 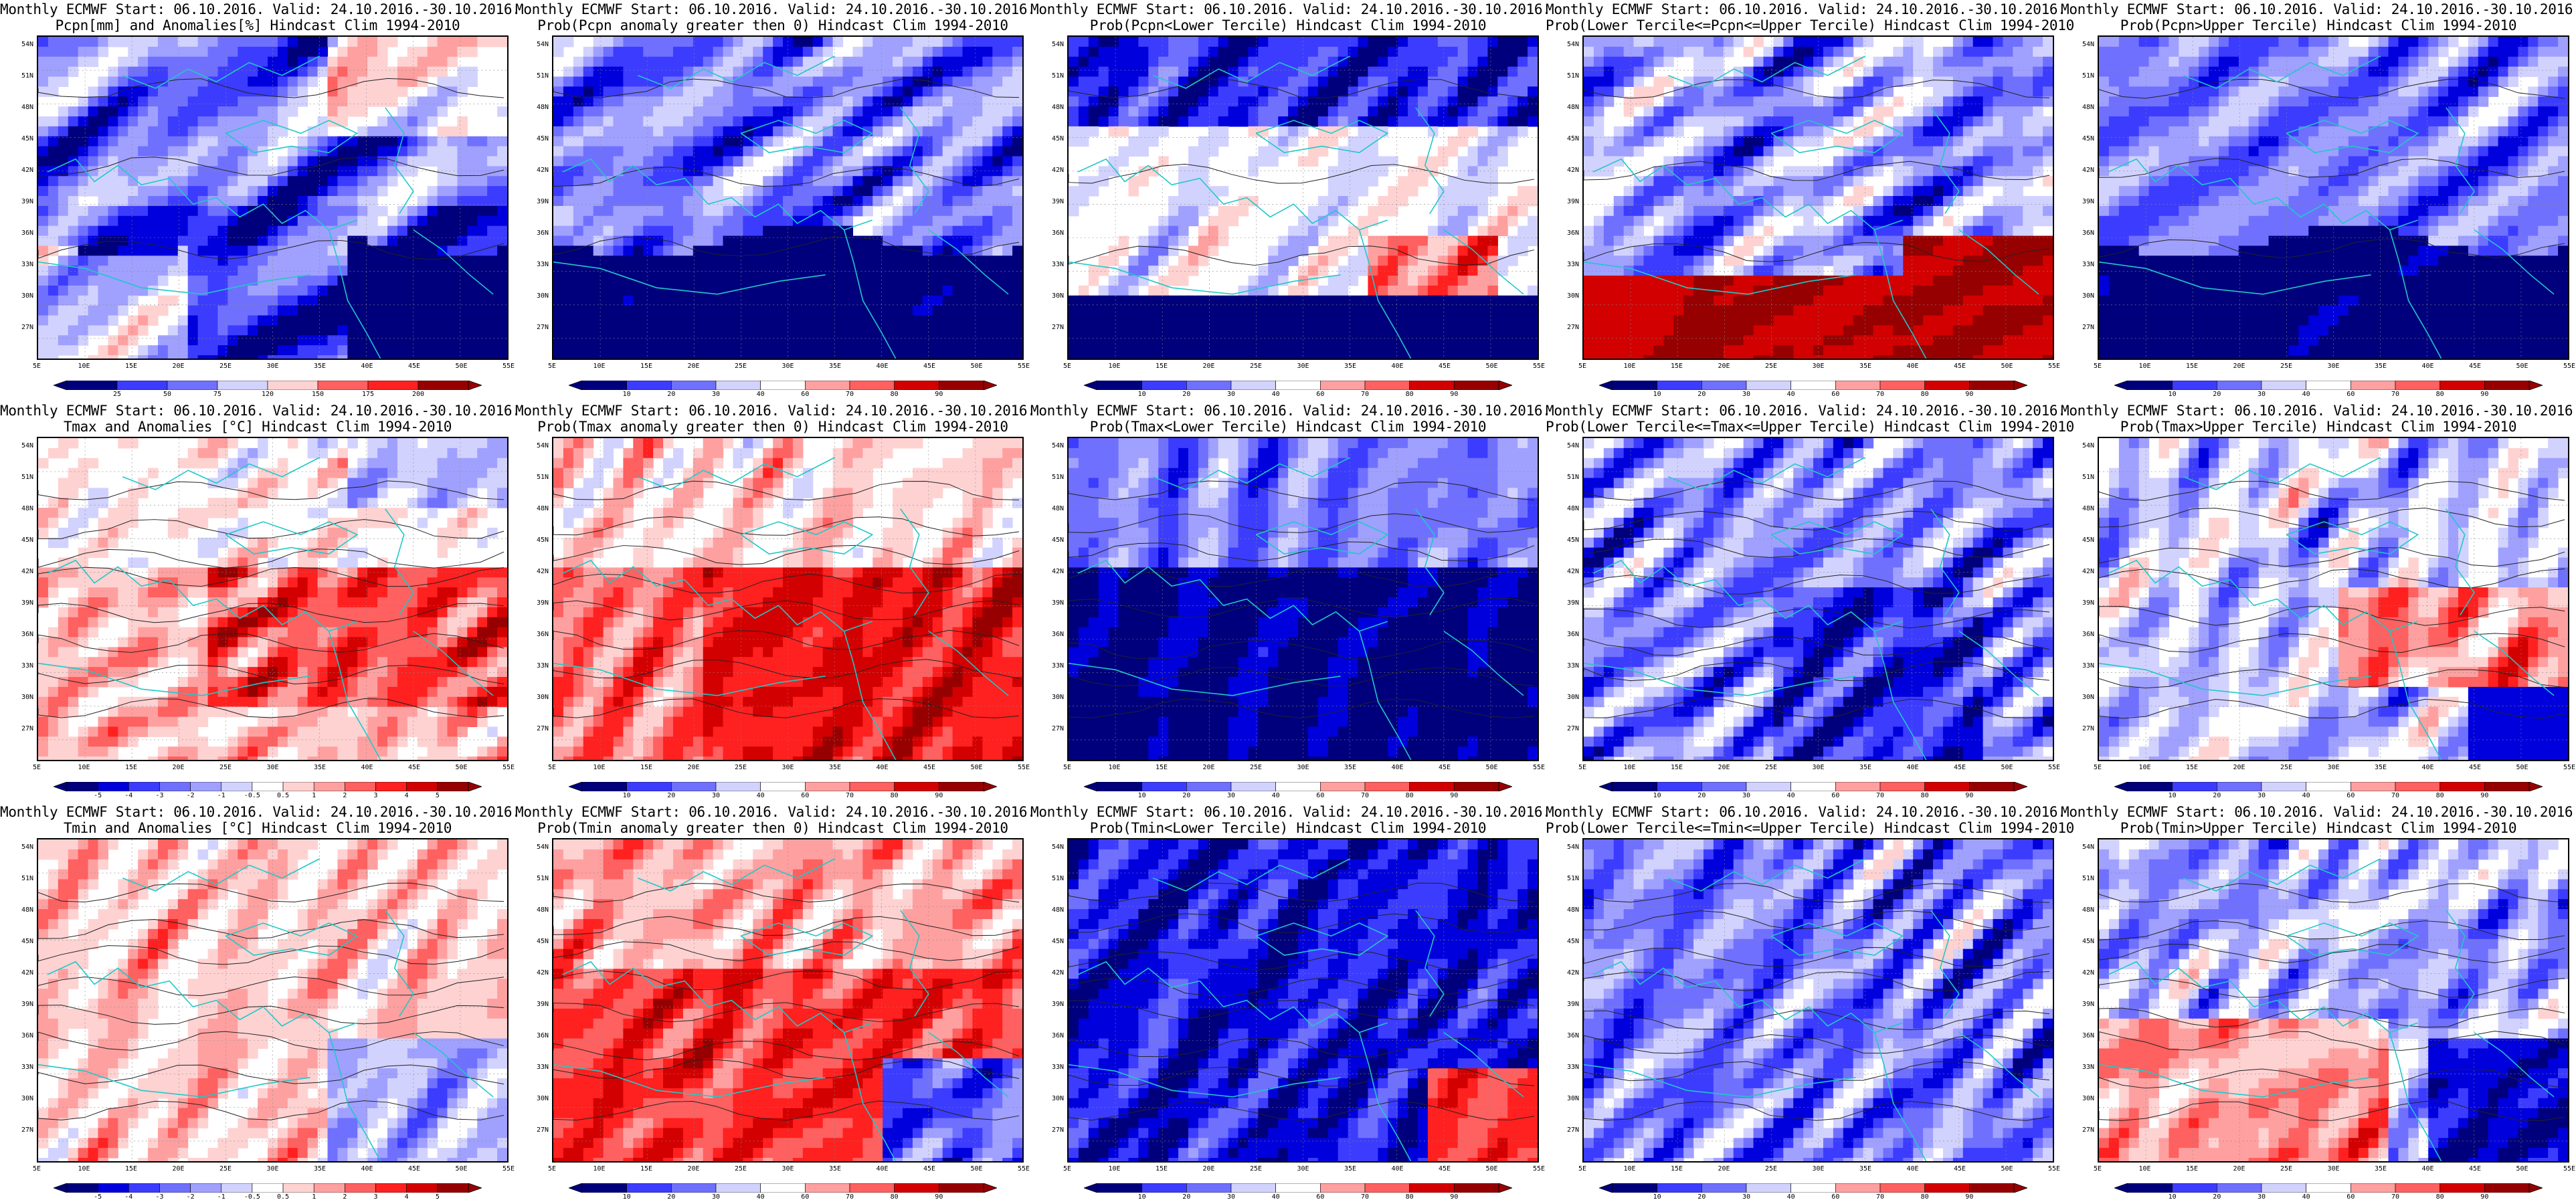 What do you see at coordinates (786, 88) in the screenshot?
I see `isoline-contour` at bounding box center [786, 88].